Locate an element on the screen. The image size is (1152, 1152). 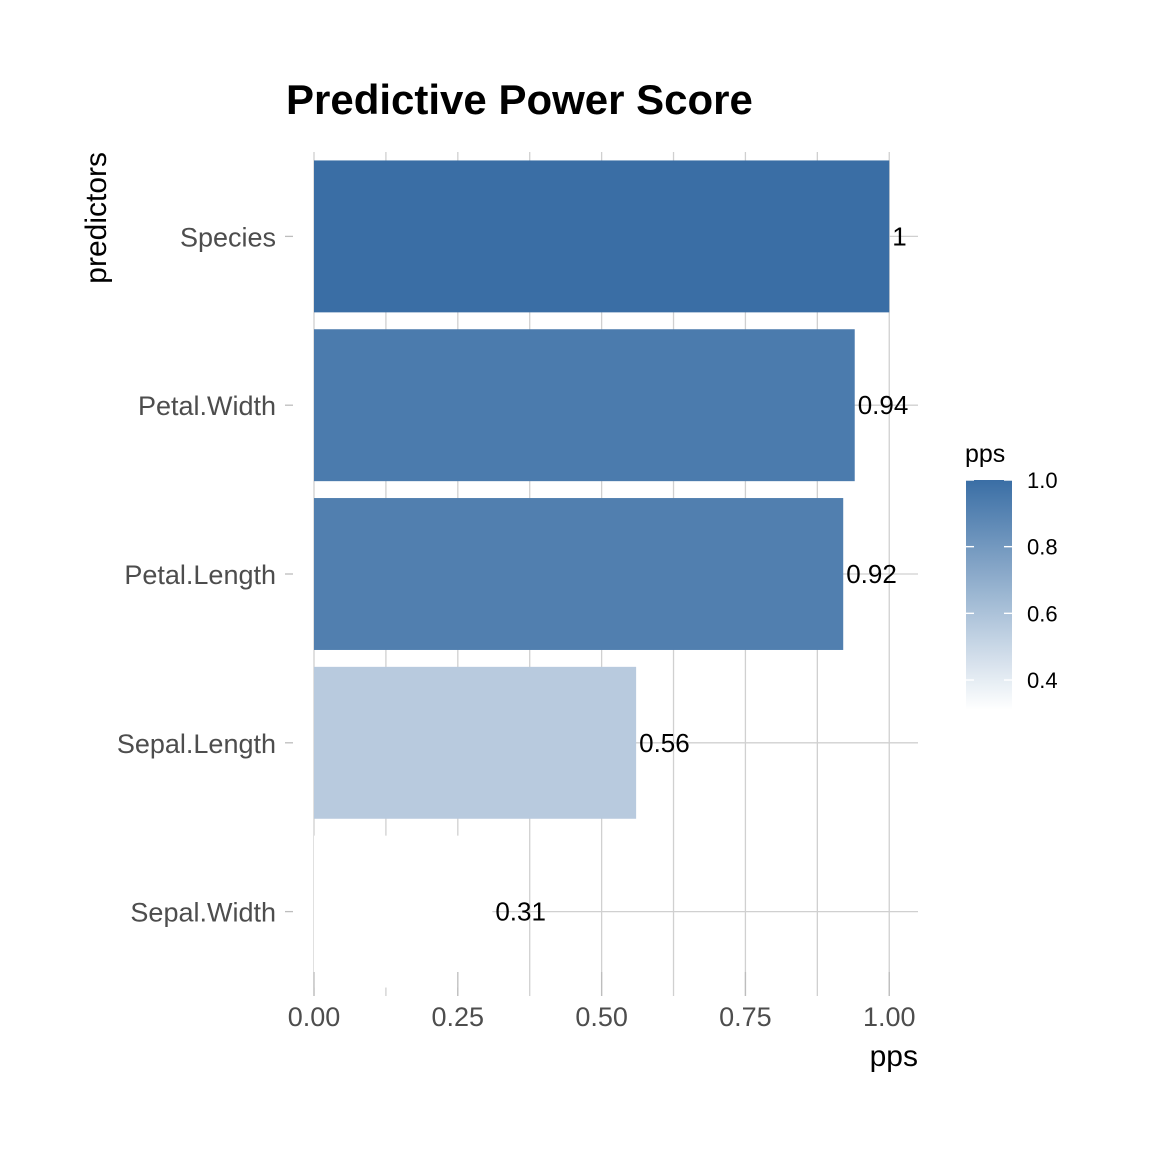
y-tick-label: Petal.Length is located at coordinates (200, 575).